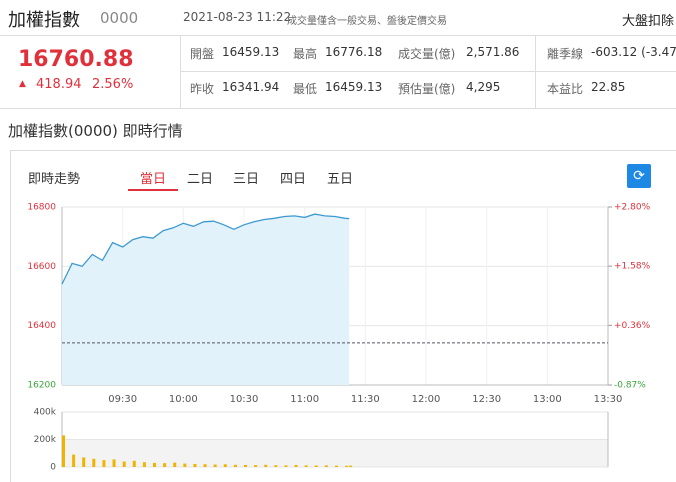 This screenshot has width=676, height=482. I want to click on index-title: 加權指數, so click(44, 20).